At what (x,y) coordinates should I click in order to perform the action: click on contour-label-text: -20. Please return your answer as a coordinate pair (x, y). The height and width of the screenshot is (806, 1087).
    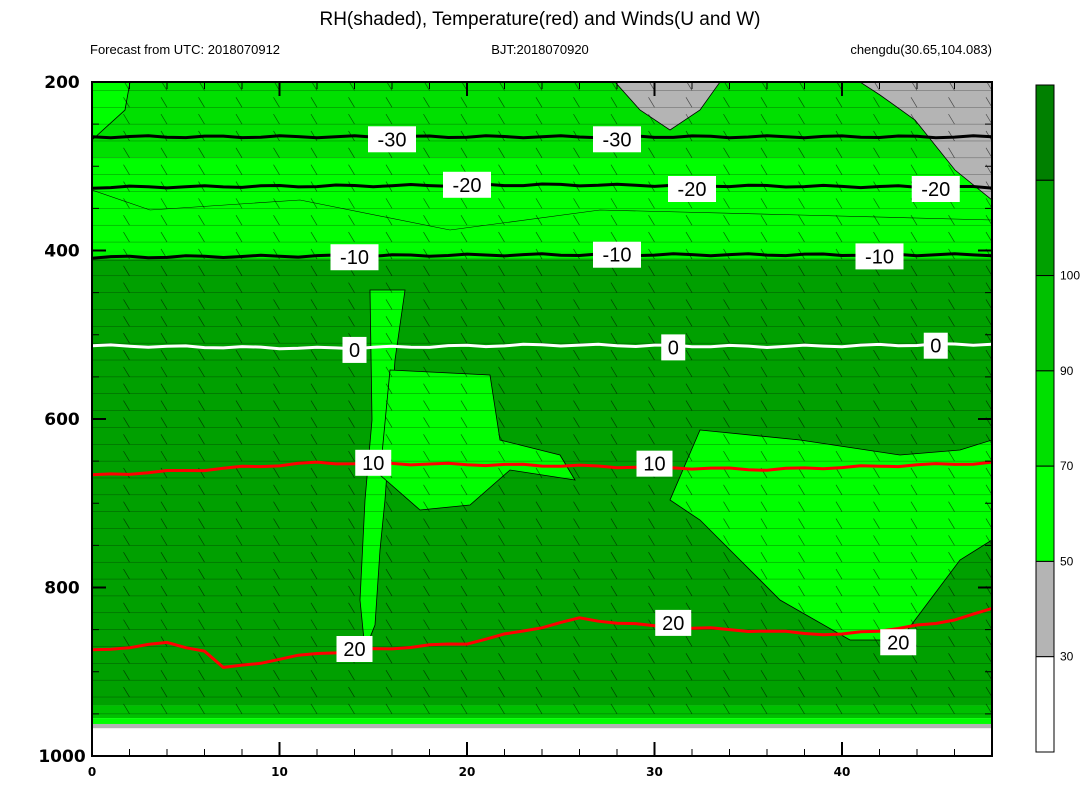
    Looking at the image, I should click on (467, 186).